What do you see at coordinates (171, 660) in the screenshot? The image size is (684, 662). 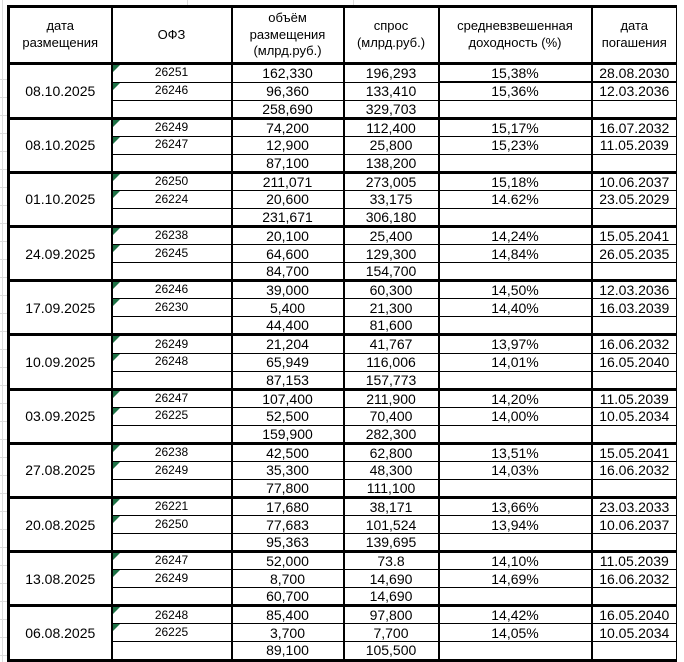 I see `ofz-code-cell` at bounding box center [171, 660].